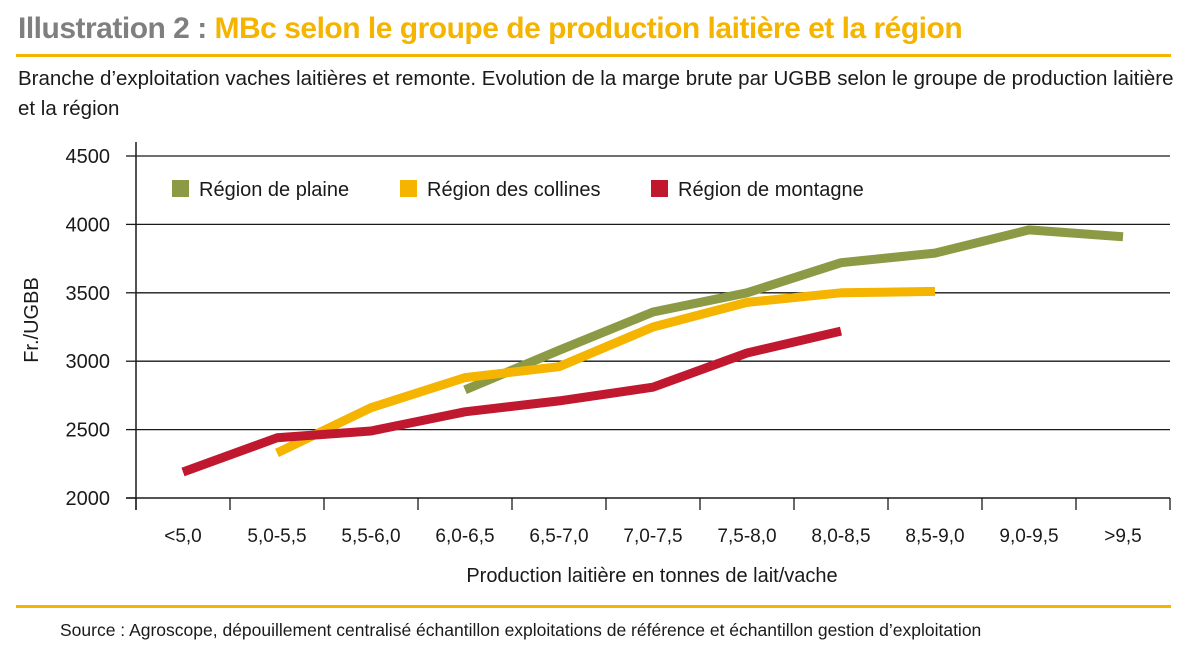 The image size is (1200, 665). What do you see at coordinates (464, 536) in the screenshot?
I see `x-tick-label: 6,0-6,5` at bounding box center [464, 536].